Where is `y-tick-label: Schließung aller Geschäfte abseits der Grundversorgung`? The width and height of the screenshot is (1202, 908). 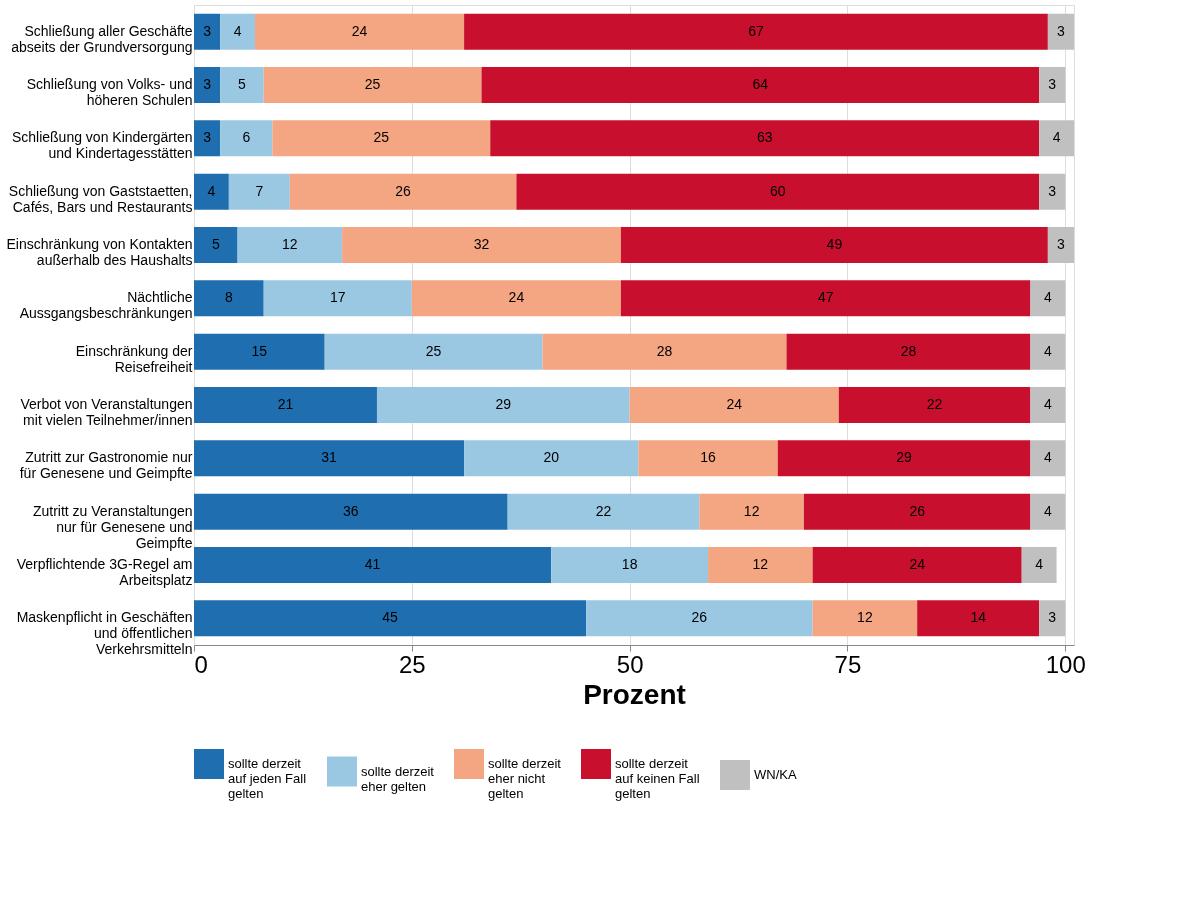 y-tick-label: Schließung aller Geschäfte abseits der Grundversorgung is located at coordinates (102, 38).